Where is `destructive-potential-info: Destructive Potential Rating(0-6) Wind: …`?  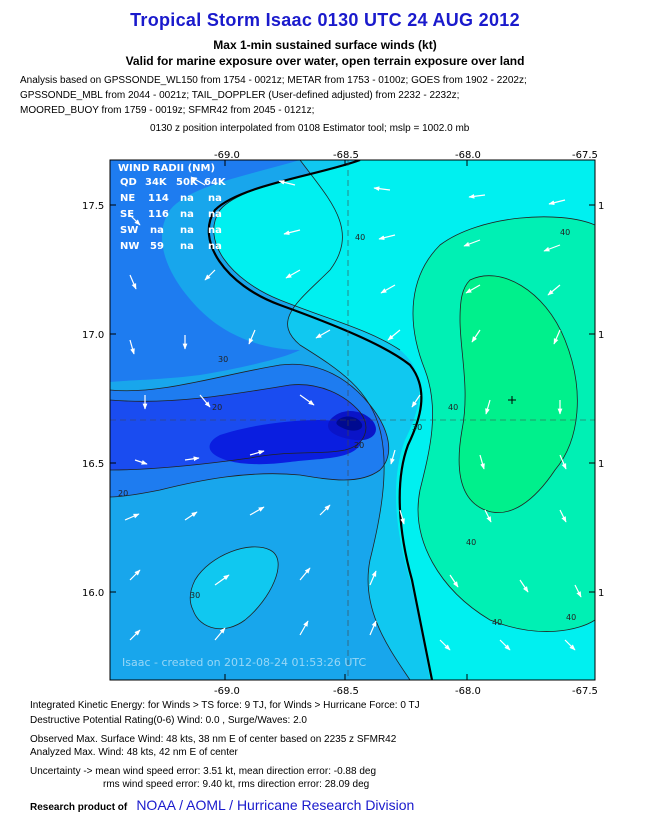
destructive-potential-info: Destructive Potential Rating(0-6) Wind: … is located at coordinates (168, 720).